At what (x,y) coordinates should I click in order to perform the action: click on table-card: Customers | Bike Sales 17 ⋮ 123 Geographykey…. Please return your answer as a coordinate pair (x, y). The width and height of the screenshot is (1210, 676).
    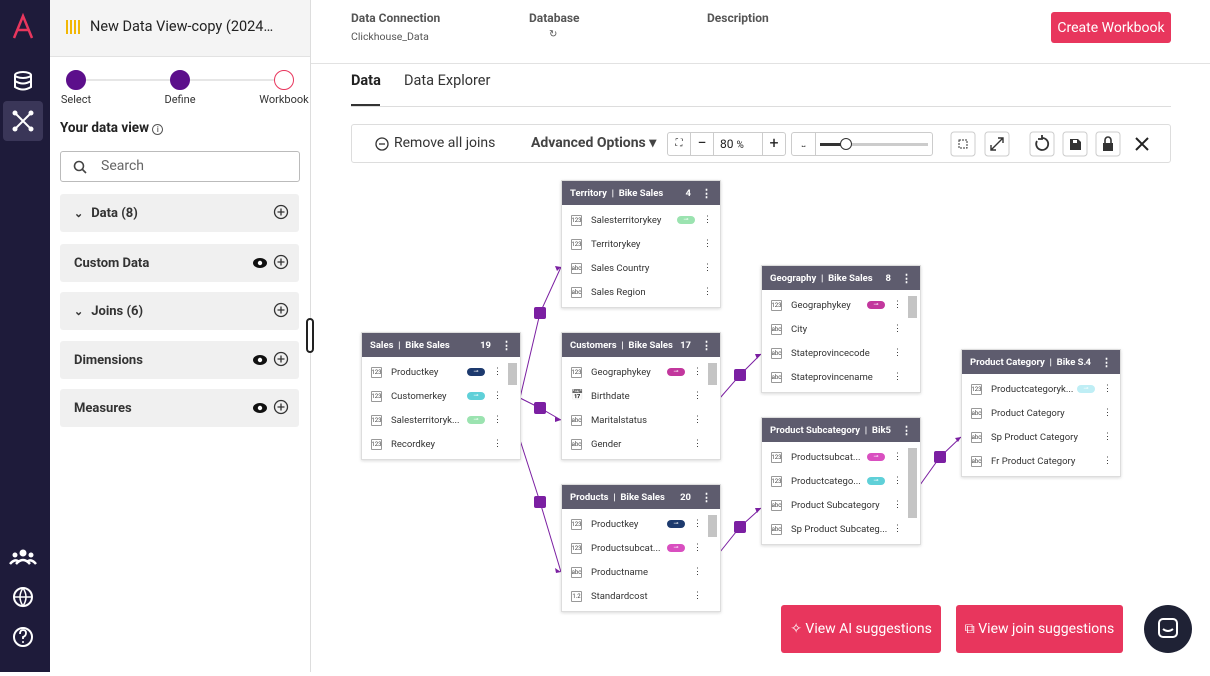
    Looking at the image, I should click on (641, 396).